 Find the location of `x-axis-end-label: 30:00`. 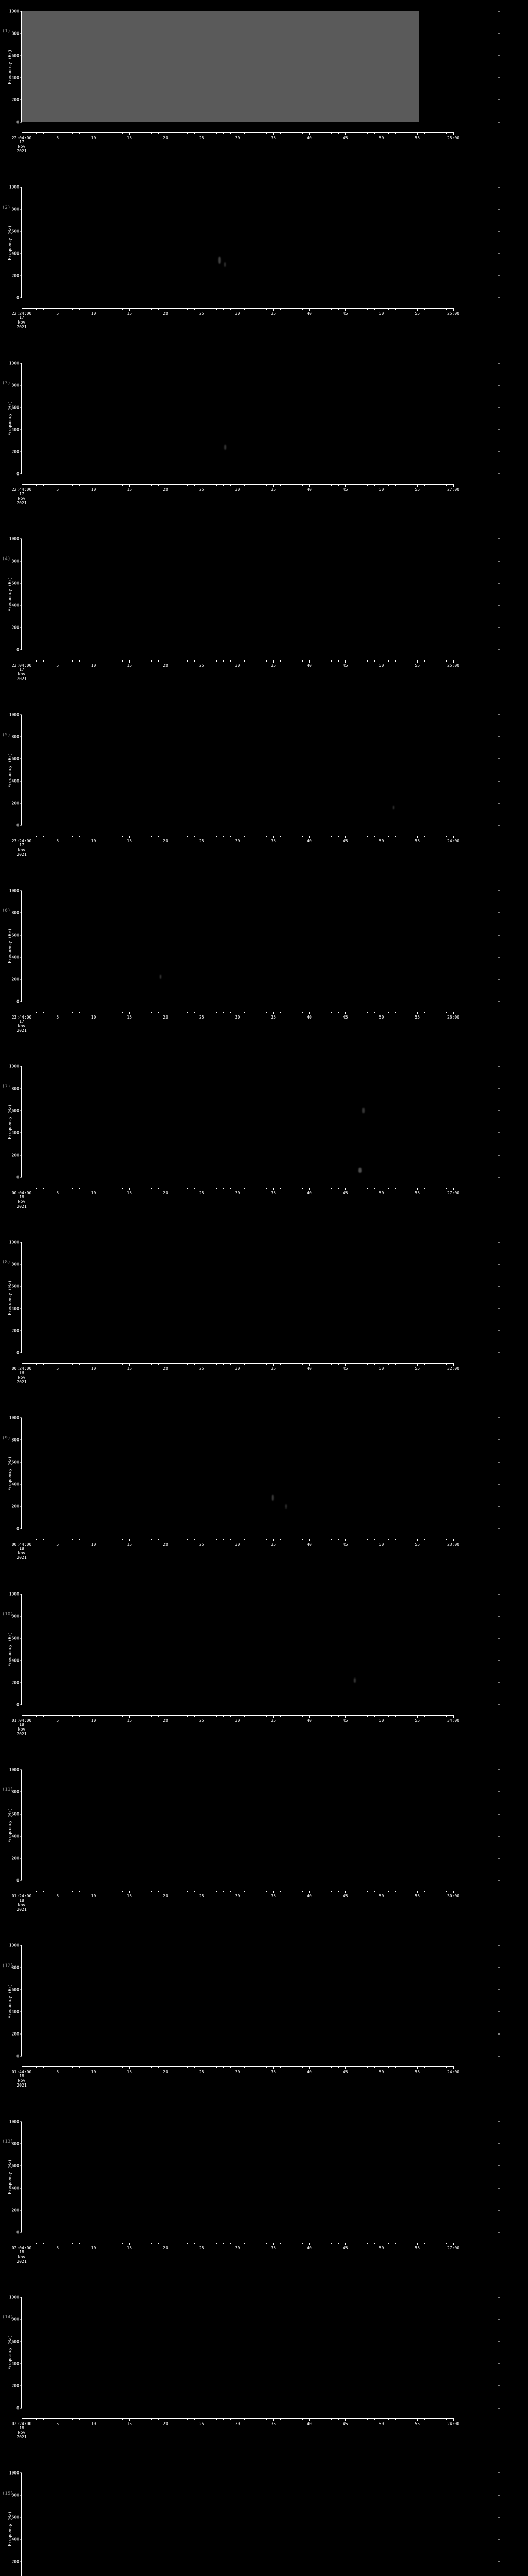

x-axis-end-label: 30:00 is located at coordinates (453, 1896).